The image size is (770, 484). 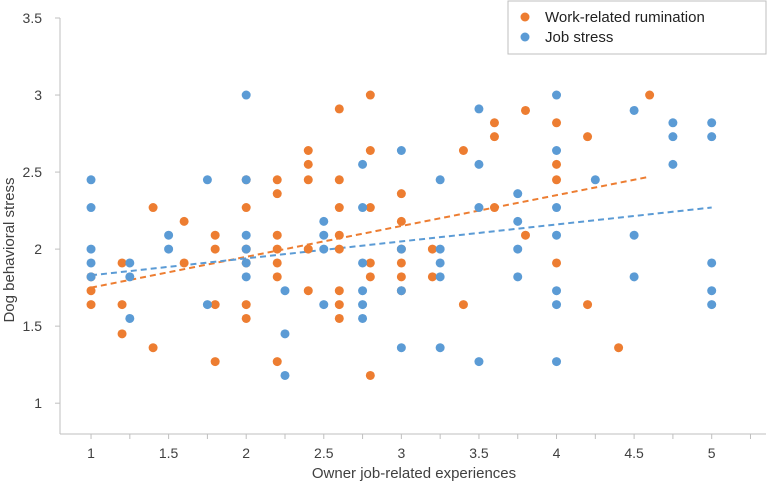 What do you see at coordinates (579, 37) in the screenshot?
I see `legend-label-job-stress: Job stress` at bounding box center [579, 37].